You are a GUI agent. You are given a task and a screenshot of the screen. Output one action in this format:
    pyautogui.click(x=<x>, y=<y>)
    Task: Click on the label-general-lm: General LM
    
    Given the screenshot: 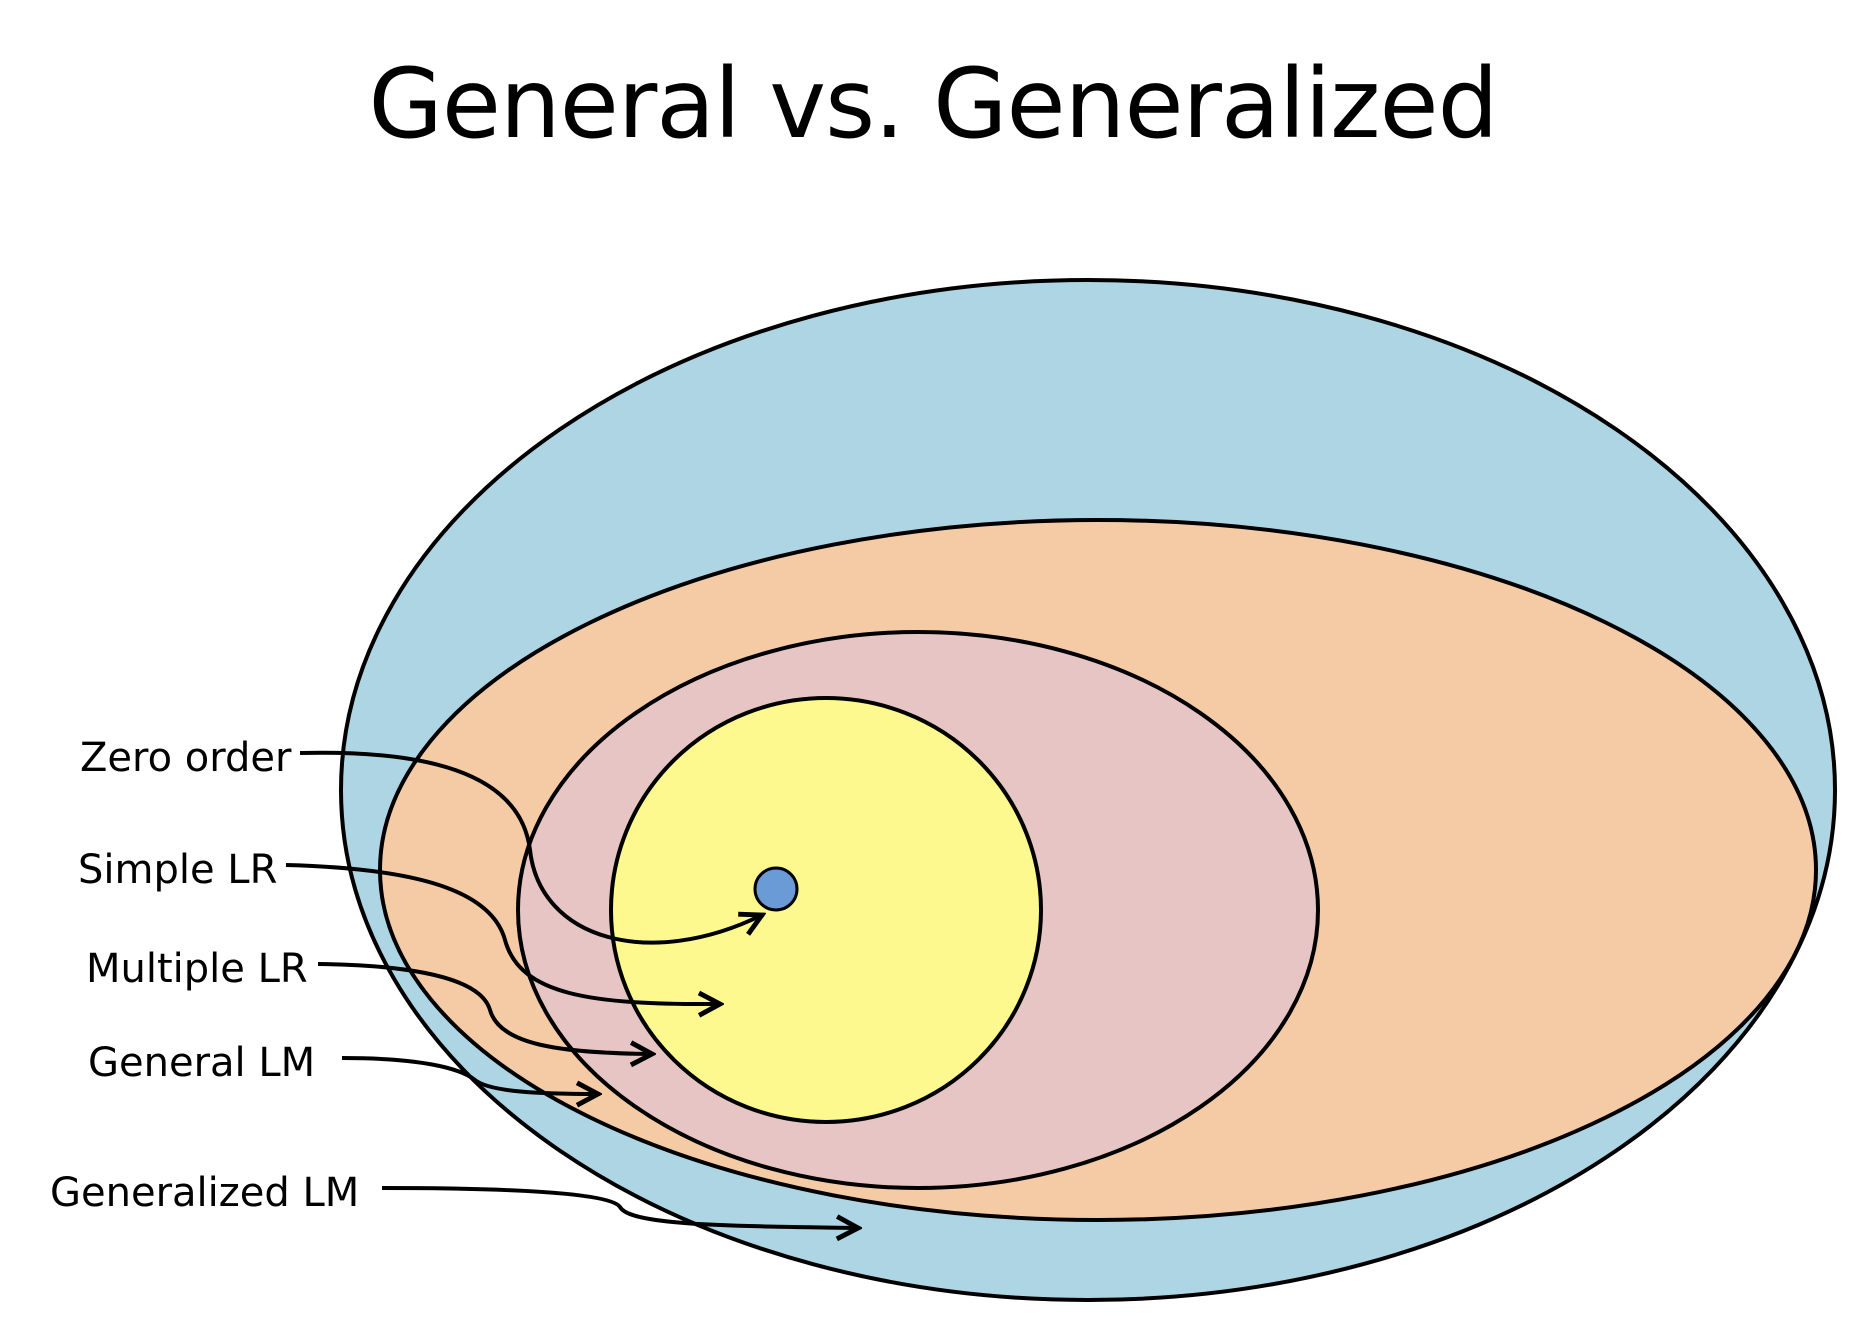 What is the action you would take?
    pyautogui.click(x=201, y=1063)
    